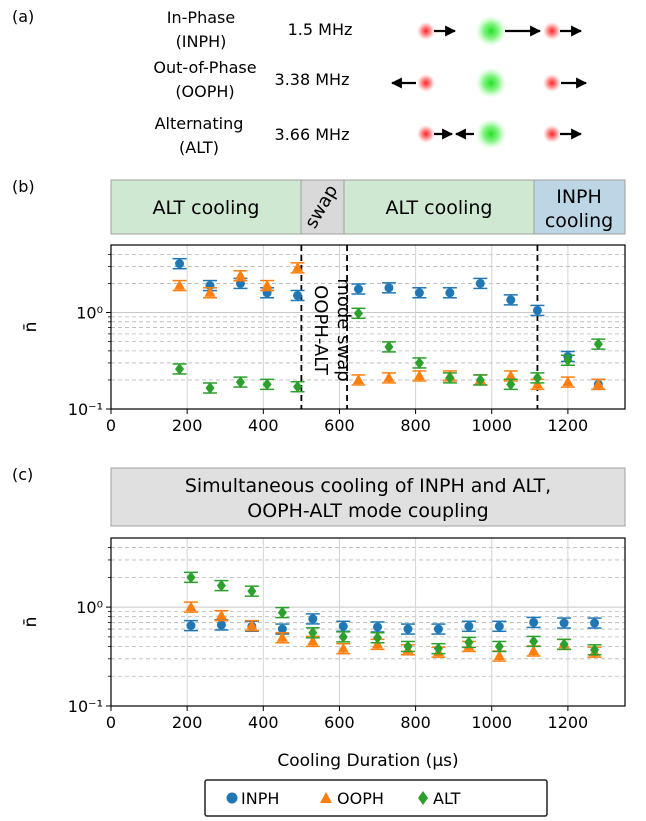 The image size is (646, 821). What do you see at coordinates (320, 29) in the screenshot?
I see `mode-frequency: 1.5 MHz` at bounding box center [320, 29].